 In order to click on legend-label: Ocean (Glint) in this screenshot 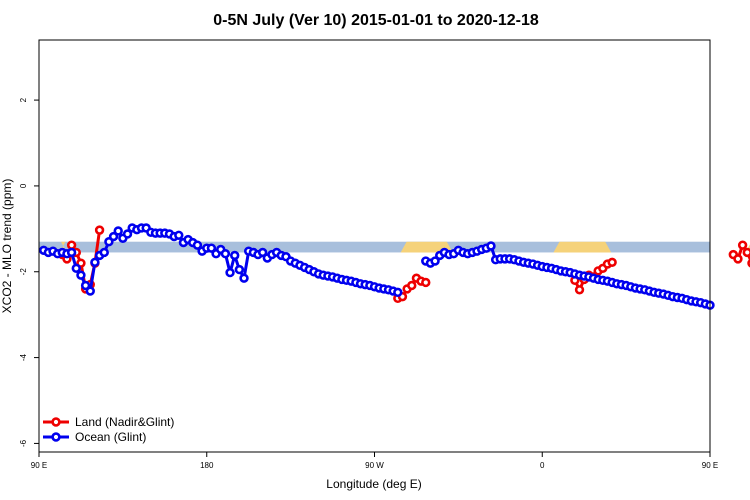, I will do `click(110, 437)`.